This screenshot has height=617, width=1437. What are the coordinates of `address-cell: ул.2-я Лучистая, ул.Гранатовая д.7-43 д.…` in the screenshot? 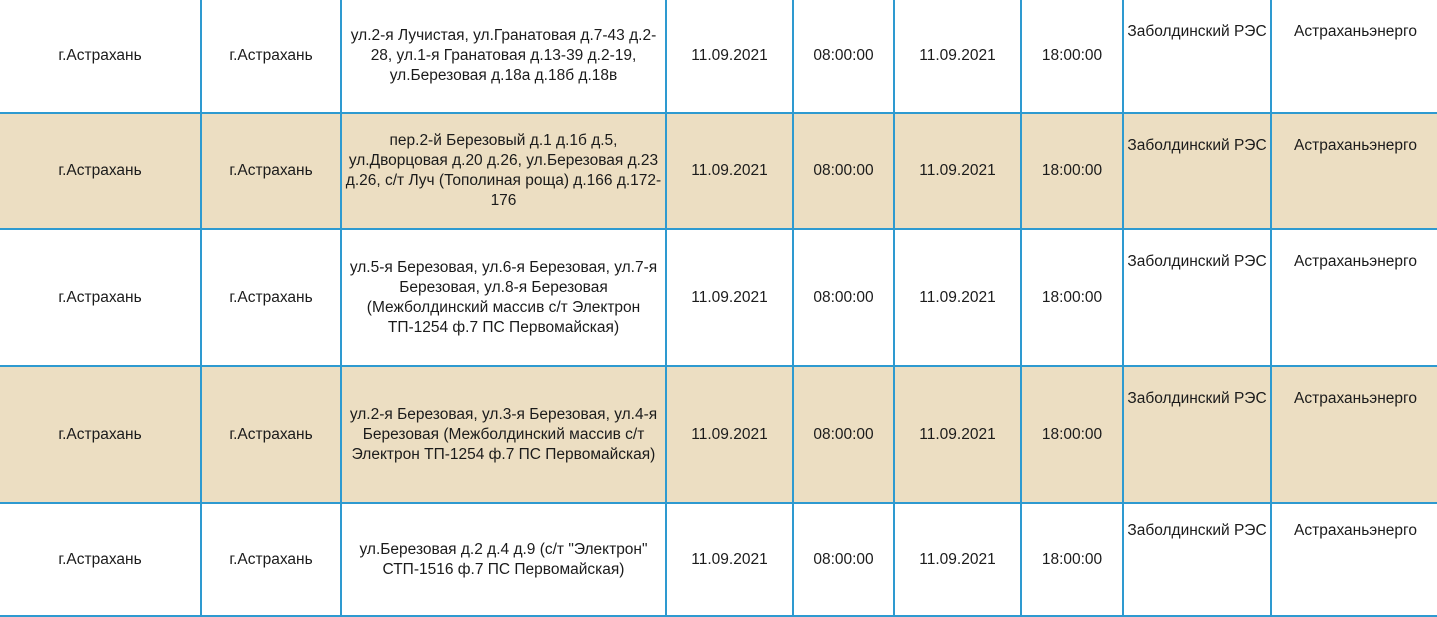 It's located at (503, 57).